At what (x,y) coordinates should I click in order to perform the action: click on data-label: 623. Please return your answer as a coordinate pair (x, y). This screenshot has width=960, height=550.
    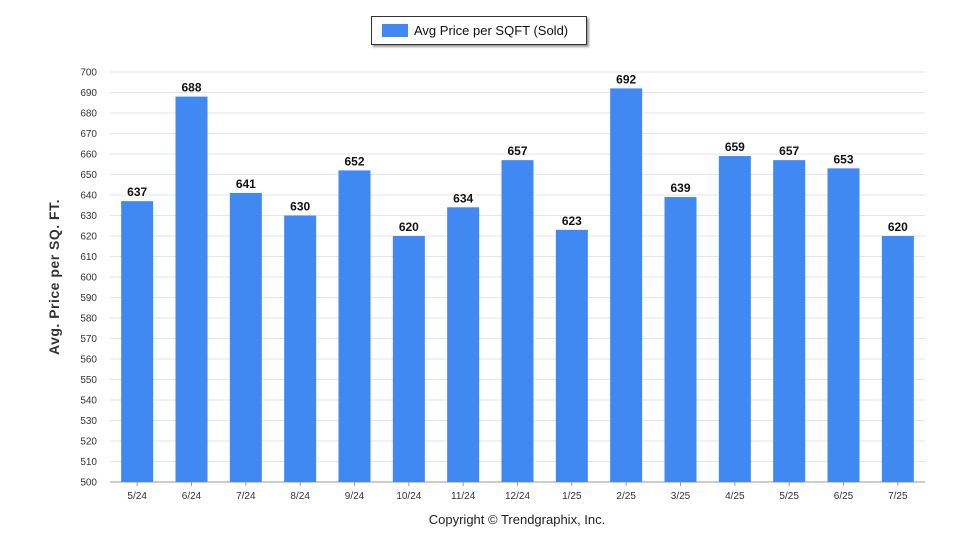
    Looking at the image, I should click on (572, 221).